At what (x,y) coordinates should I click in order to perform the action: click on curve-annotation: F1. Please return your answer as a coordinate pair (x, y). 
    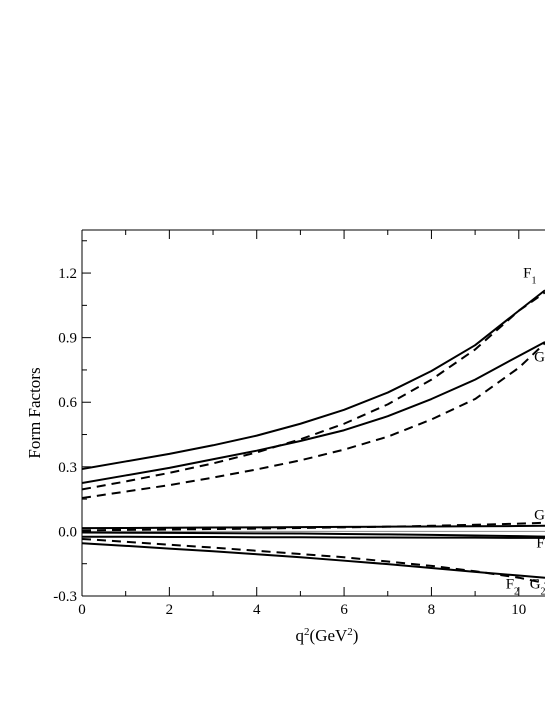
    Looking at the image, I should click on (529, 275).